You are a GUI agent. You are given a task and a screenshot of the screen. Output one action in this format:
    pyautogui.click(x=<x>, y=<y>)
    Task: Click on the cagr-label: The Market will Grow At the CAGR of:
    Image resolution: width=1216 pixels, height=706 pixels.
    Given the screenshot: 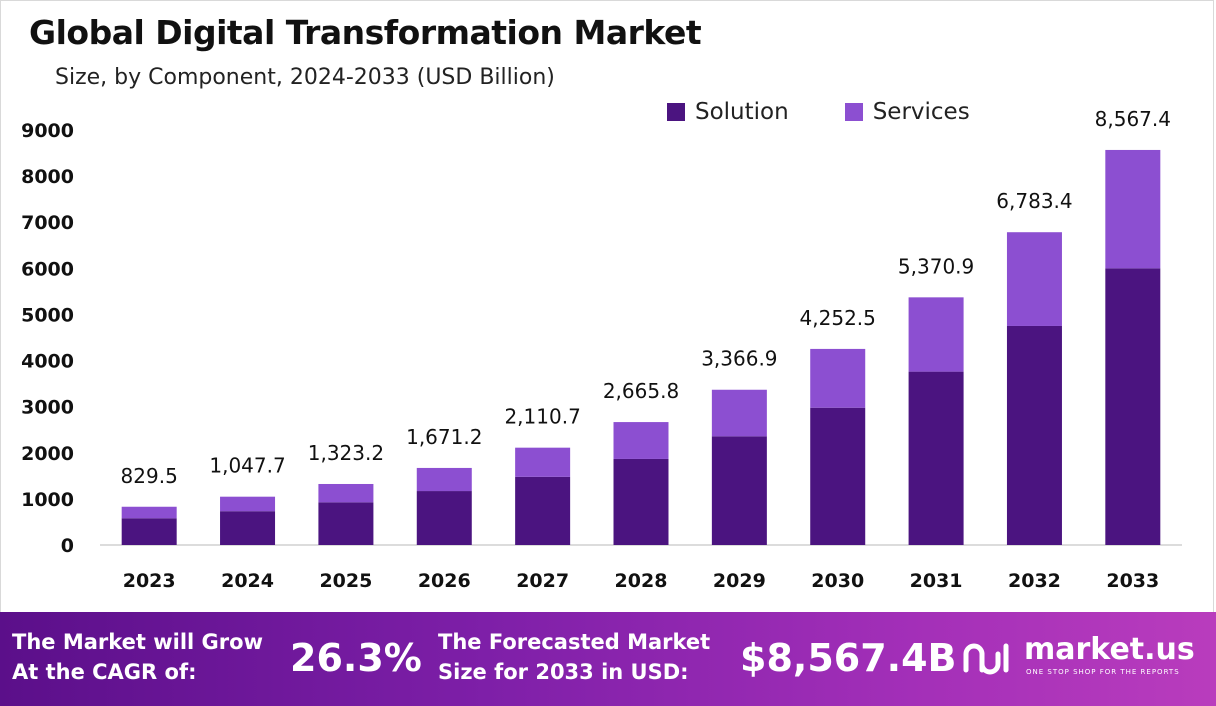 What is the action you would take?
    pyautogui.click(x=137, y=657)
    